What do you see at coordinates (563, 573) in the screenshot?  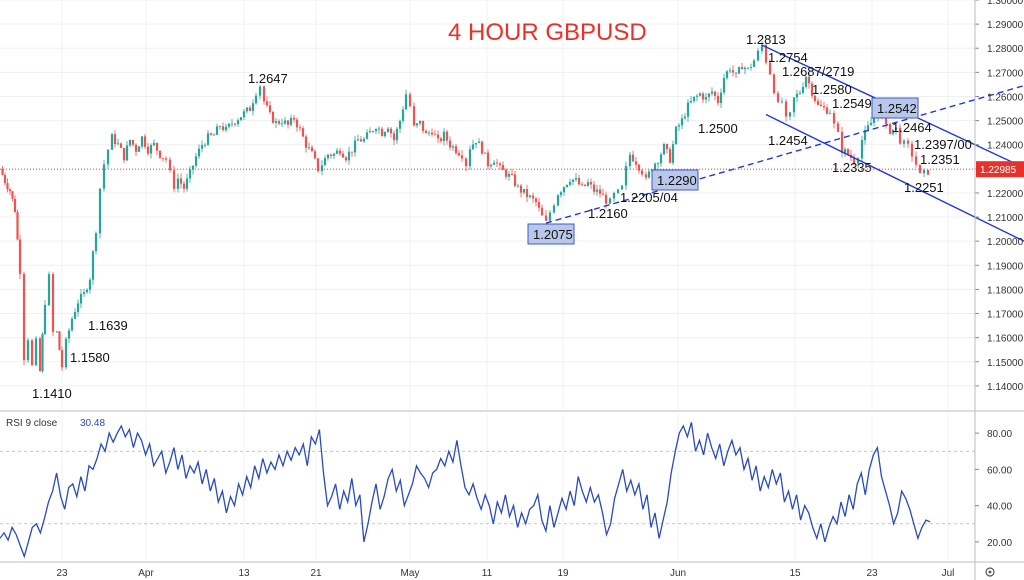 I see `time-tick-label: 19` at bounding box center [563, 573].